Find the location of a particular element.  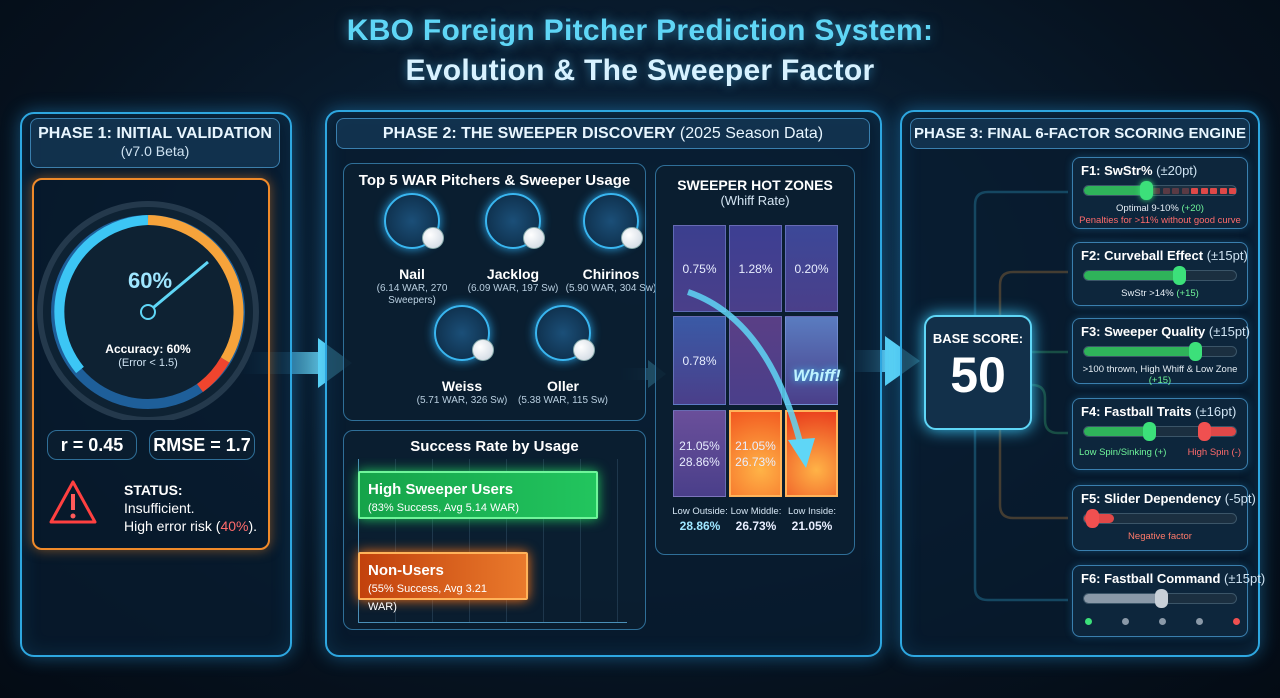

zone-value: 21.05% is located at coordinates (812, 526).